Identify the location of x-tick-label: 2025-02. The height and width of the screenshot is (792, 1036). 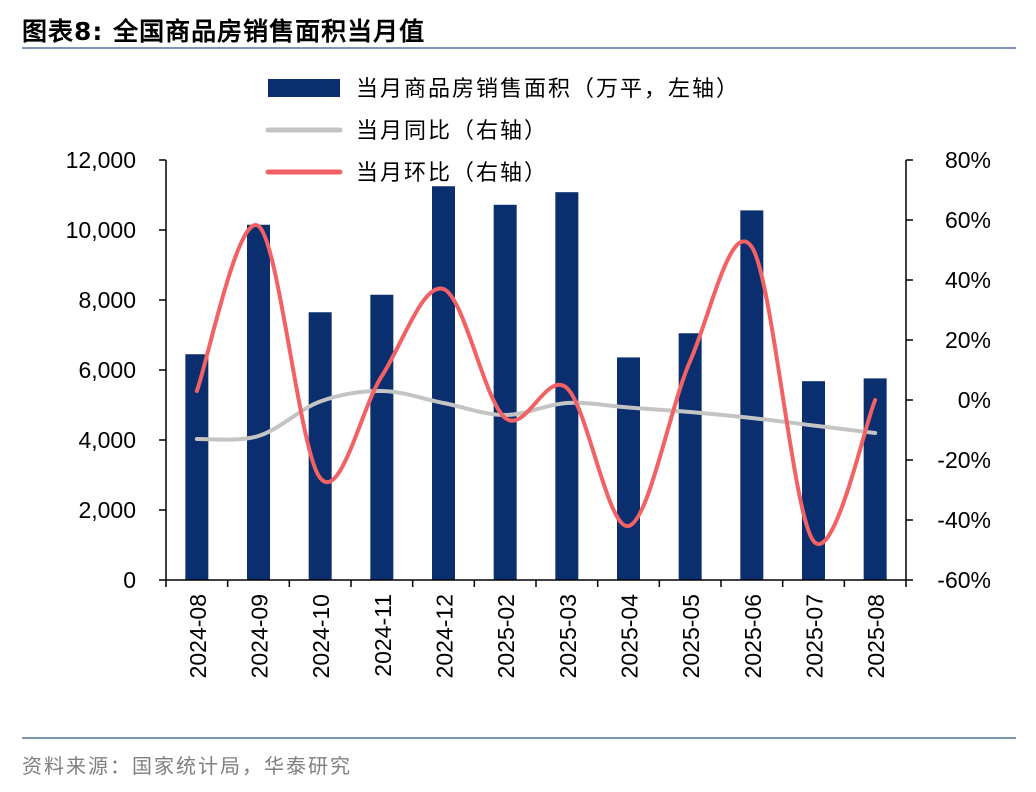
(506, 636).